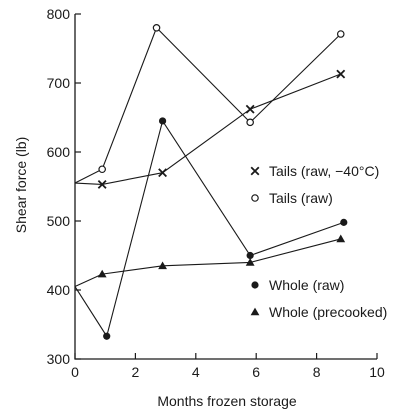 This screenshot has height=411, width=413. Describe the element at coordinates (75, 372) in the screenshot. I see `x-tick-label: 0` at that location.